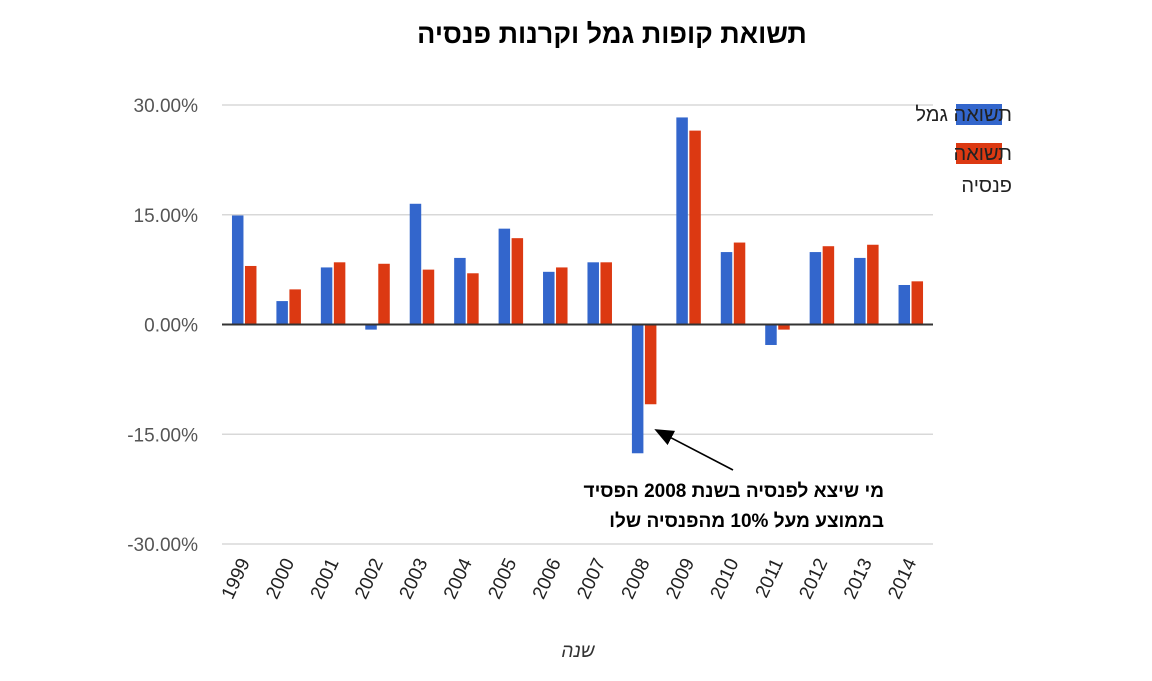 This screenshot has height=681, width=1152. Describe the element at coordinates (282, 313) in the screenshot. I see `bar-series-1-2000` at that location.